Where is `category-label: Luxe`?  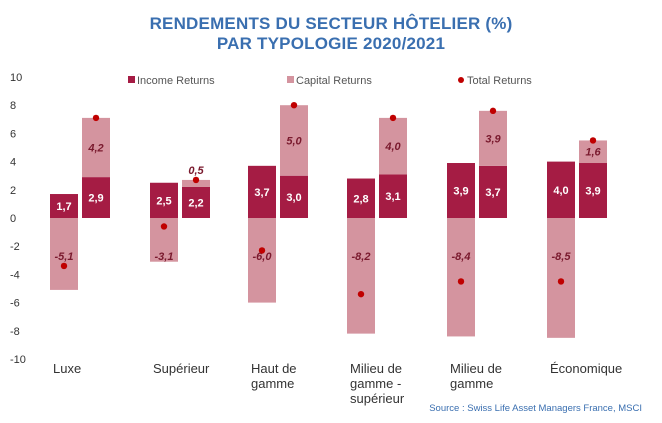
category-label: Luxe is located at coordinates (67, 368).